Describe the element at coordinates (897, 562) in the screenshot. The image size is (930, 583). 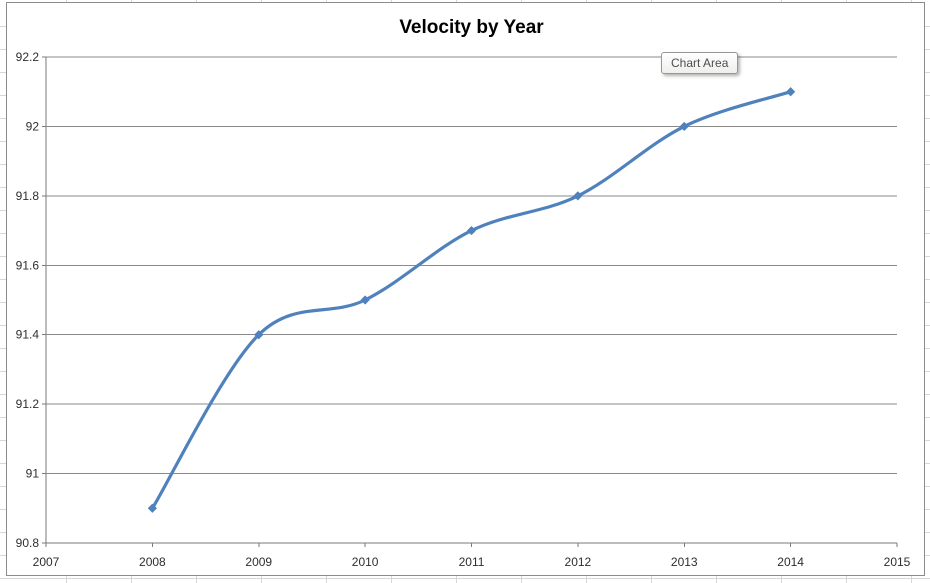
I see `x-tick-label: 2015` at that location.